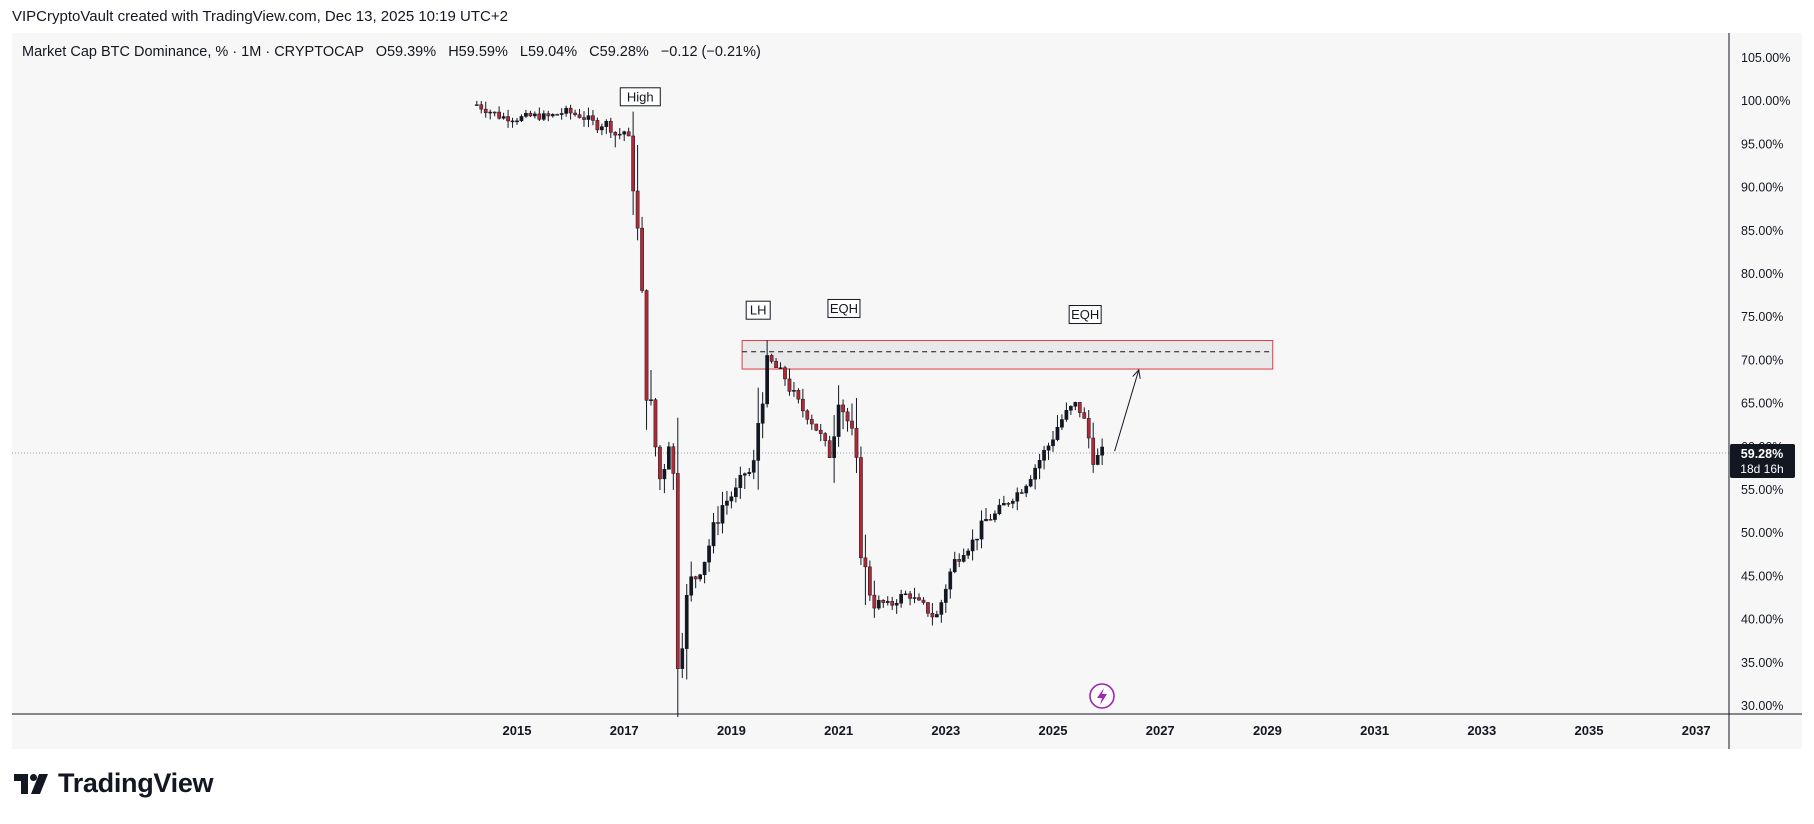 The image size is (1814, 824). Describe the element at coordinates (710, 52) in the screenshot. I see `legend-change: −0.12 (−0.21%)` at that location.